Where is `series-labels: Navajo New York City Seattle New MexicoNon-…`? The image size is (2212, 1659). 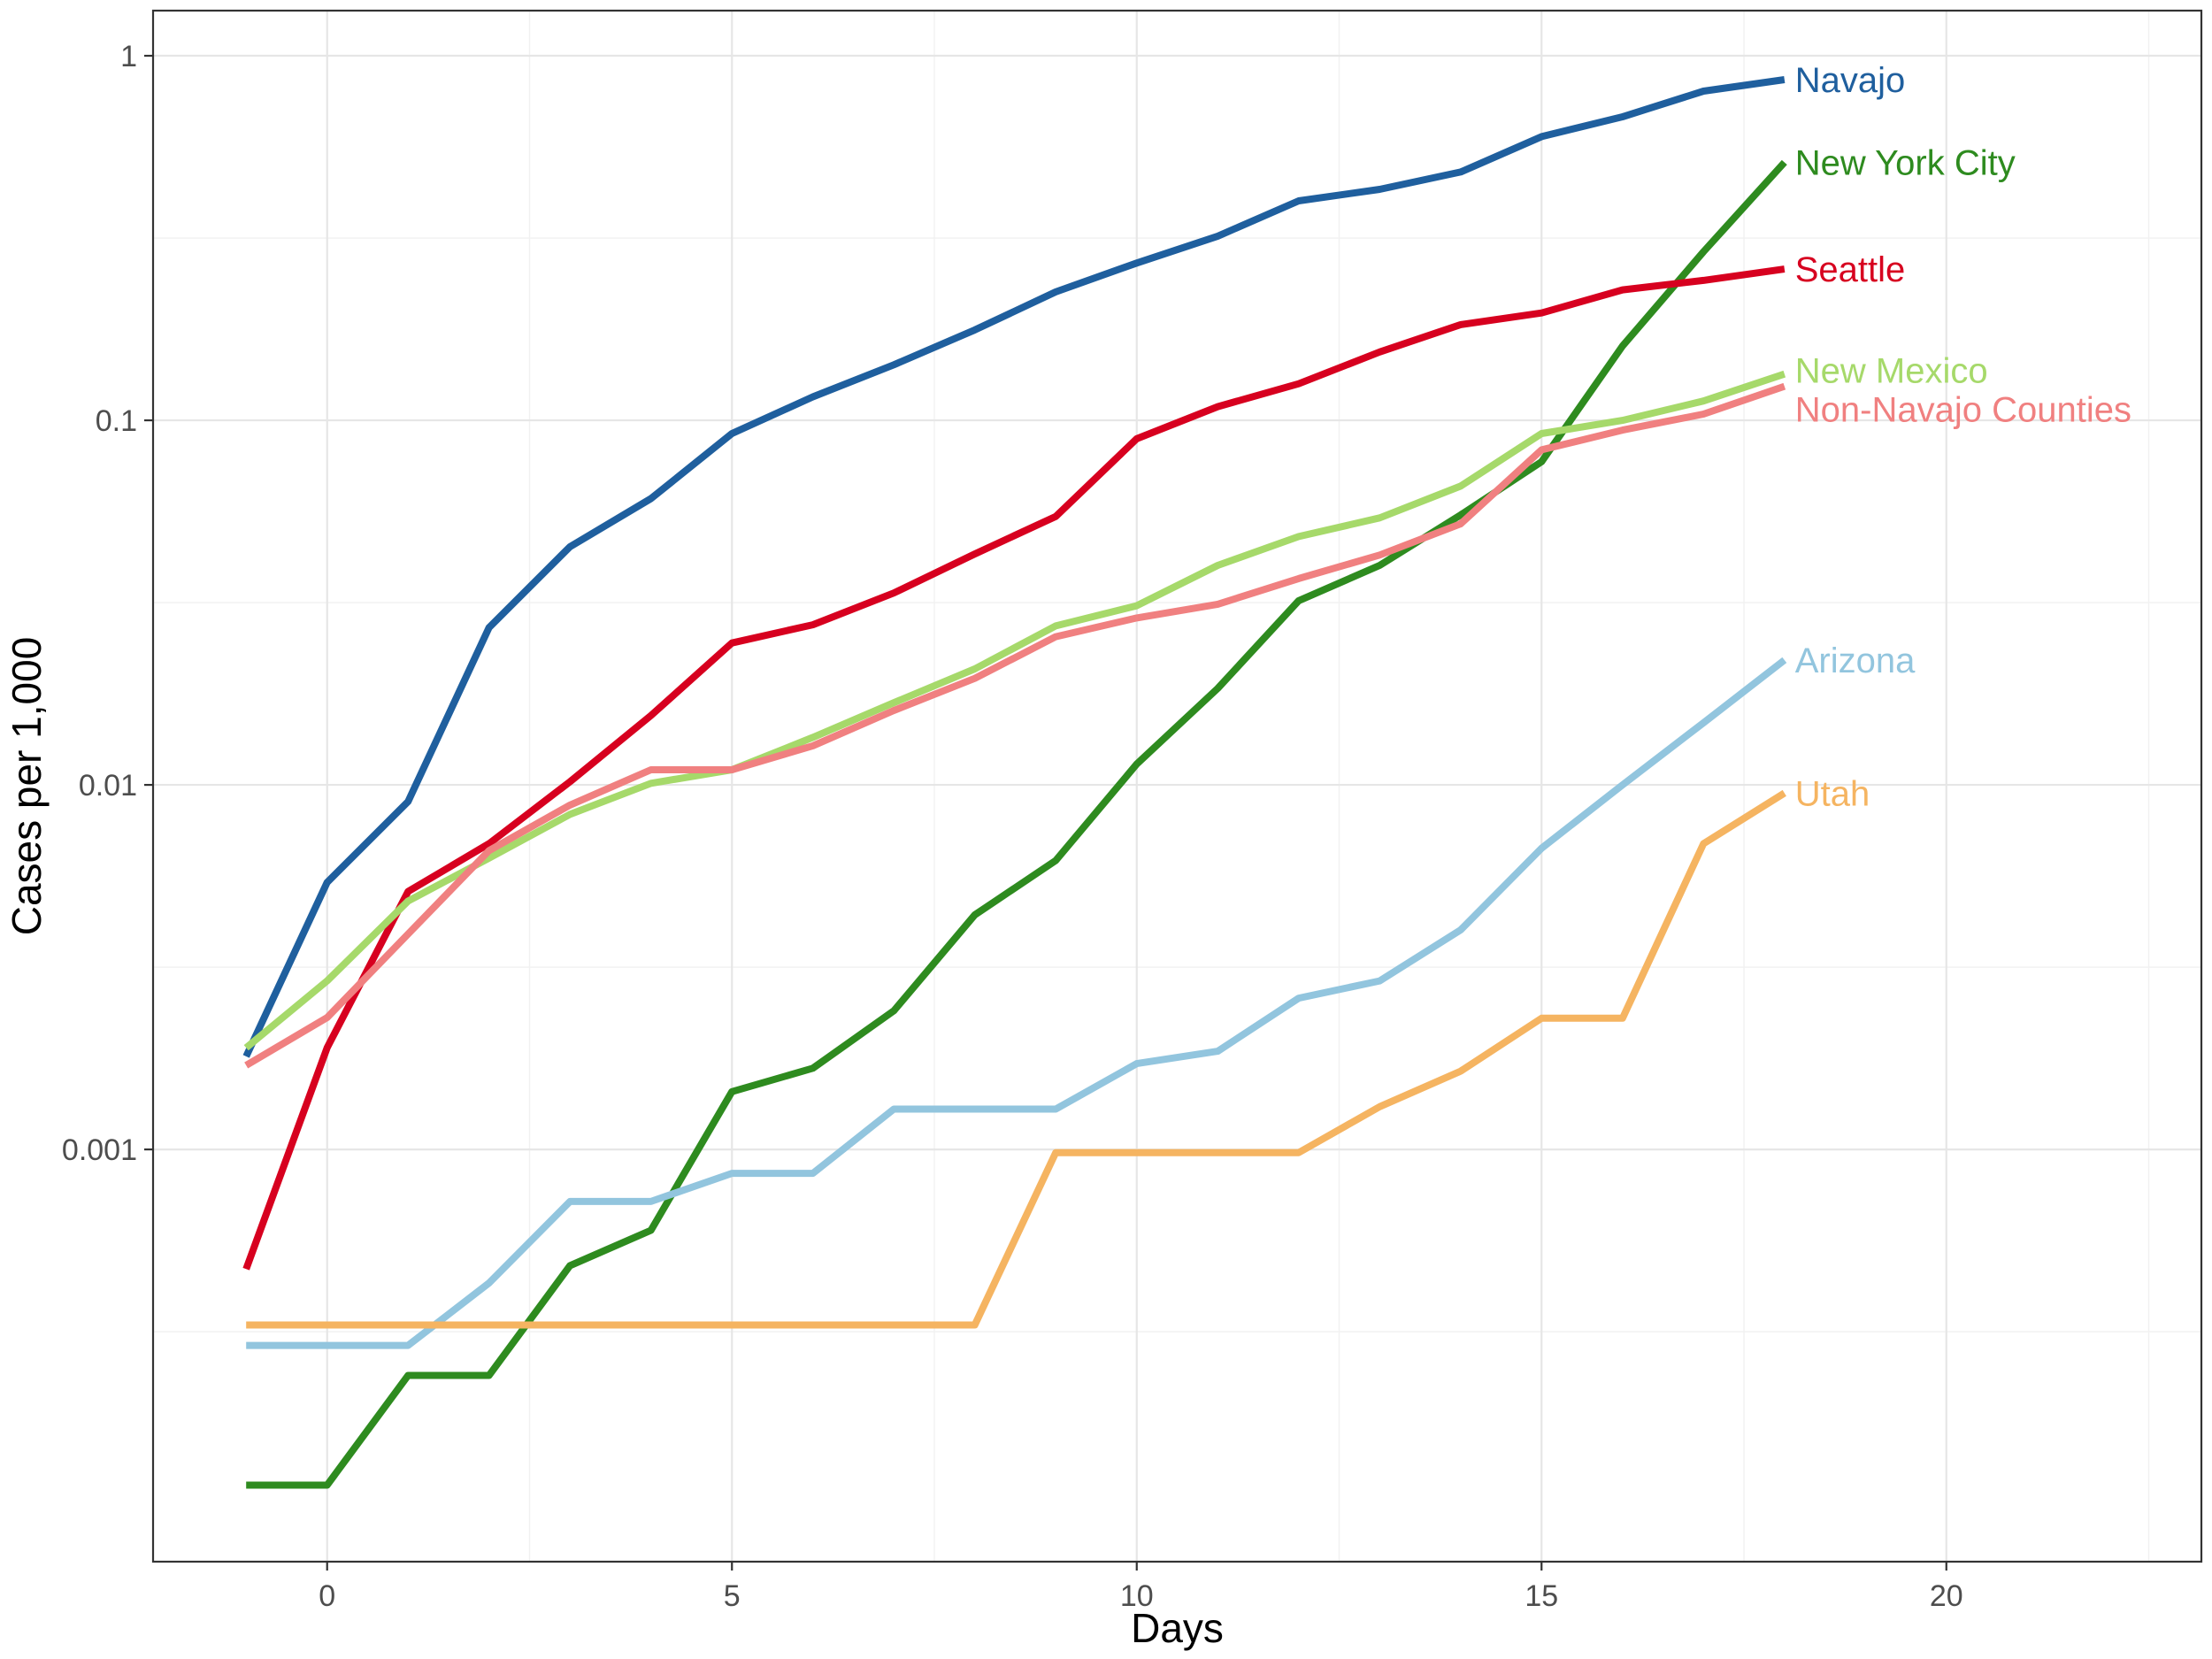 series-labels: Navajo New York City Seattle New MexicoNon-… is located at coordinates (1963, 437).